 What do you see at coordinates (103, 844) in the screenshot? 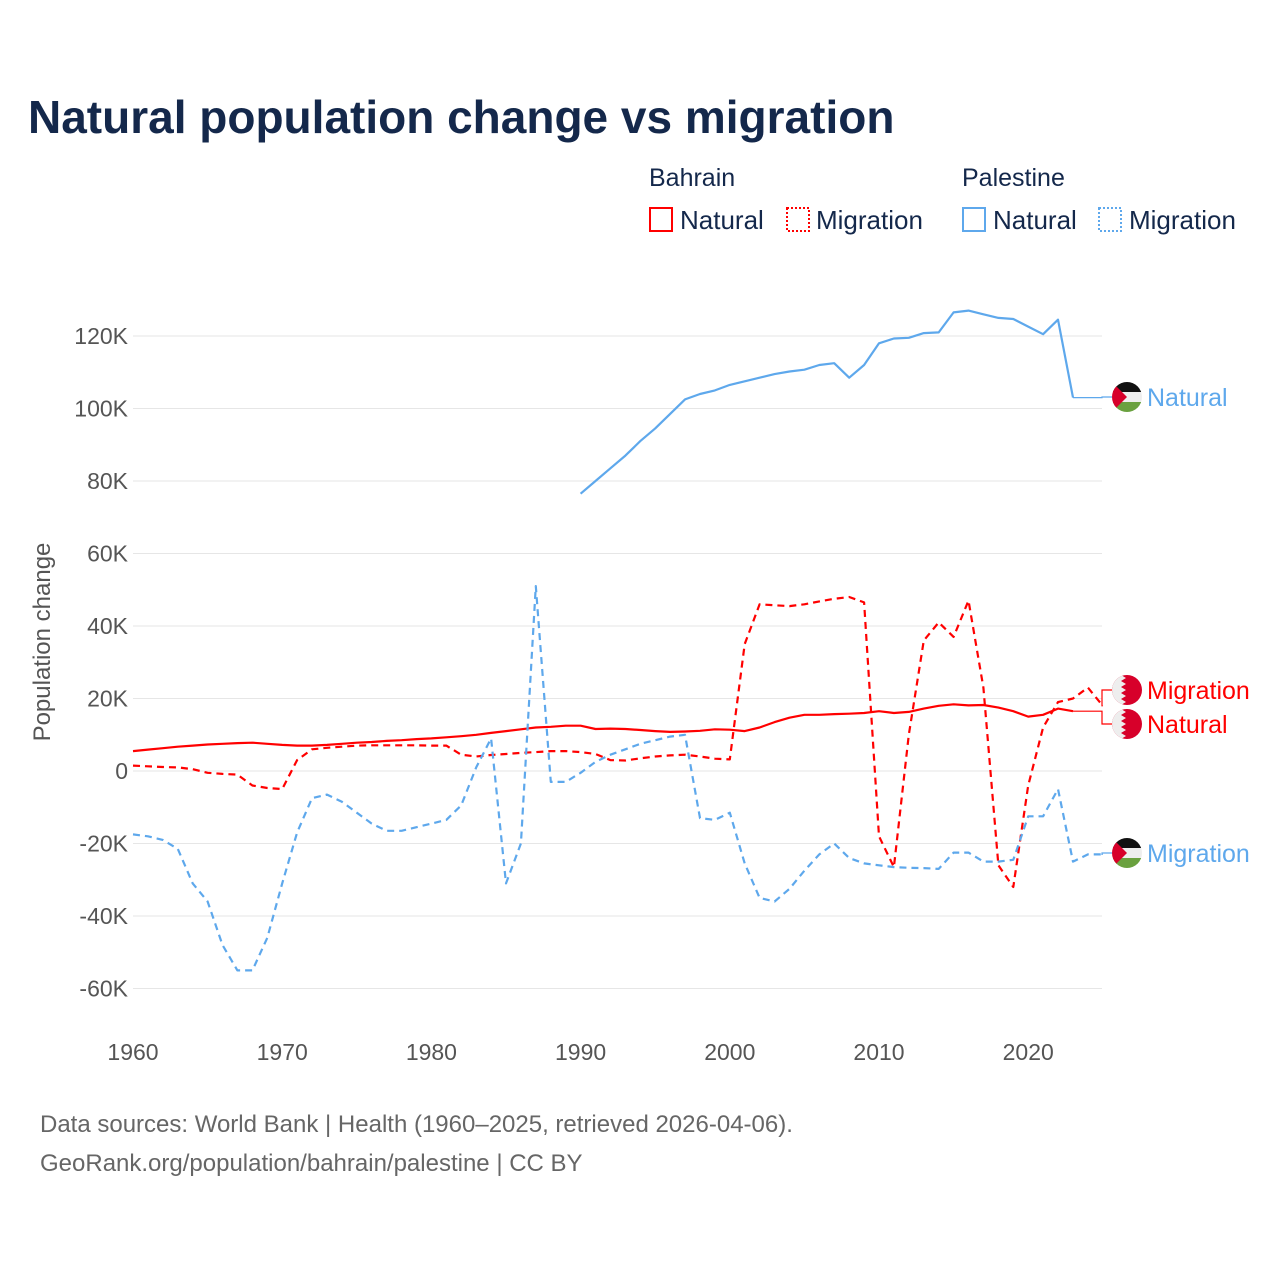
I see `y-tick-label: -20K` at bounding box center [103, 844].